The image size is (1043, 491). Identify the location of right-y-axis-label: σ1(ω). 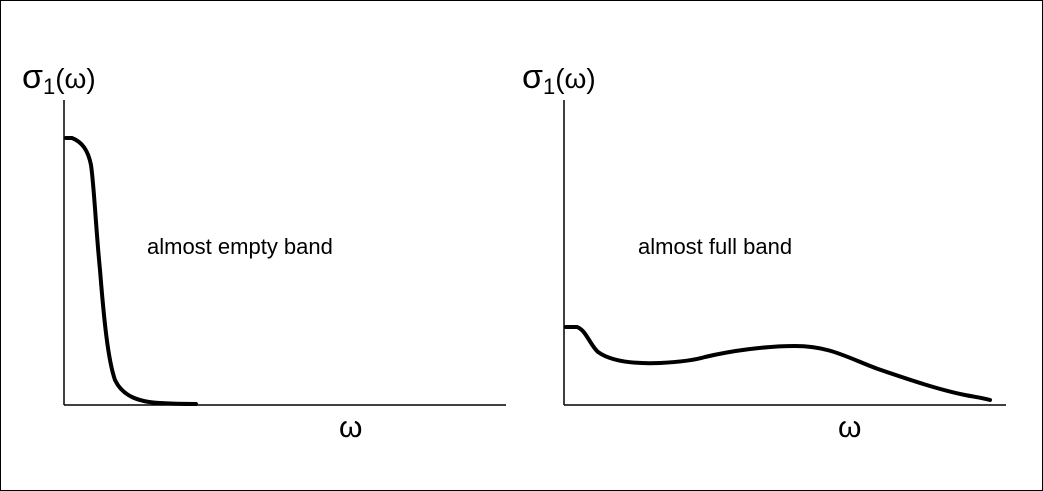
(559, 78).